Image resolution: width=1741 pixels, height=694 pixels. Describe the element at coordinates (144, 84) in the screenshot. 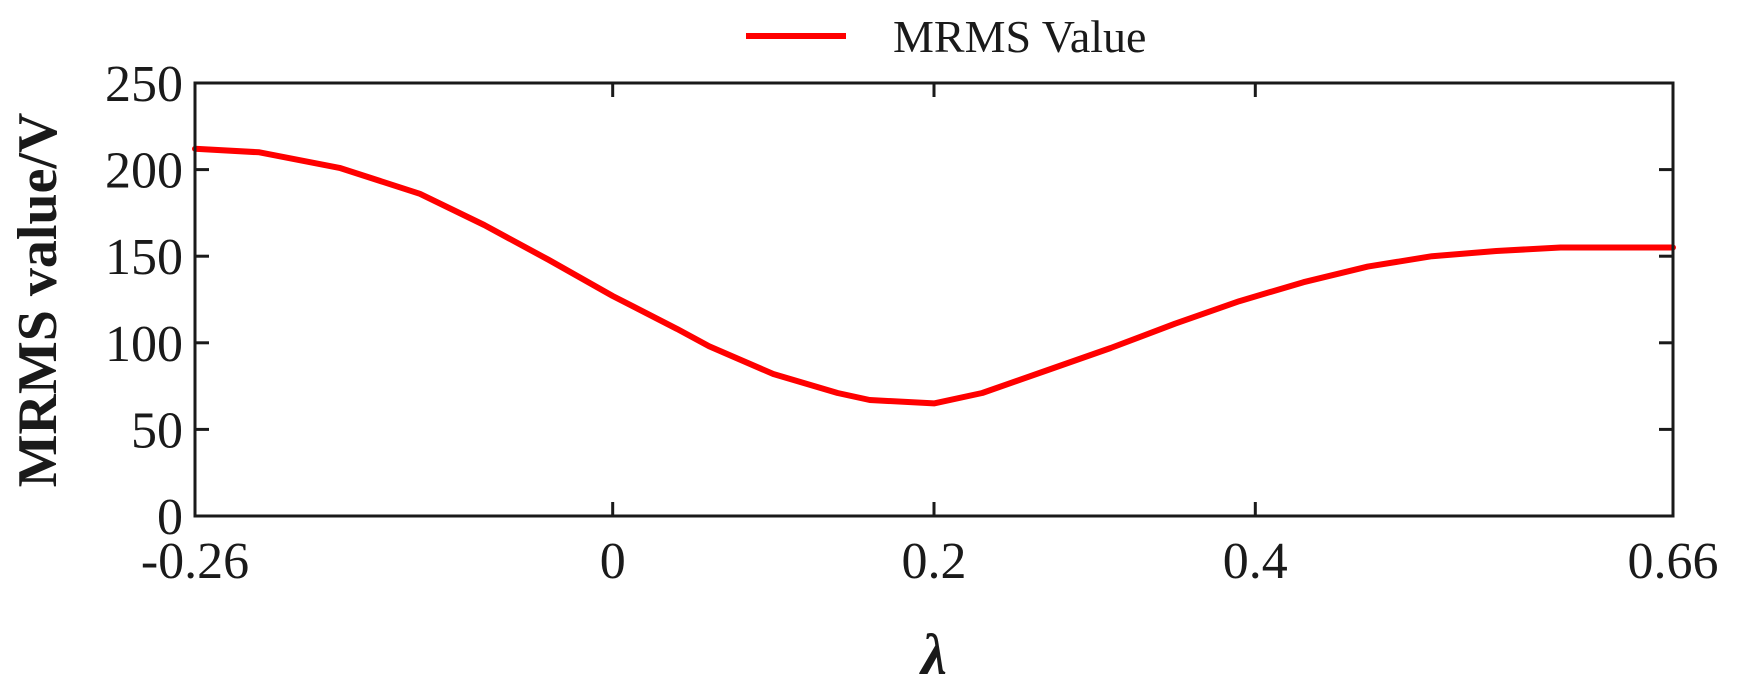

I see `y-tick-label: 250` at that location.